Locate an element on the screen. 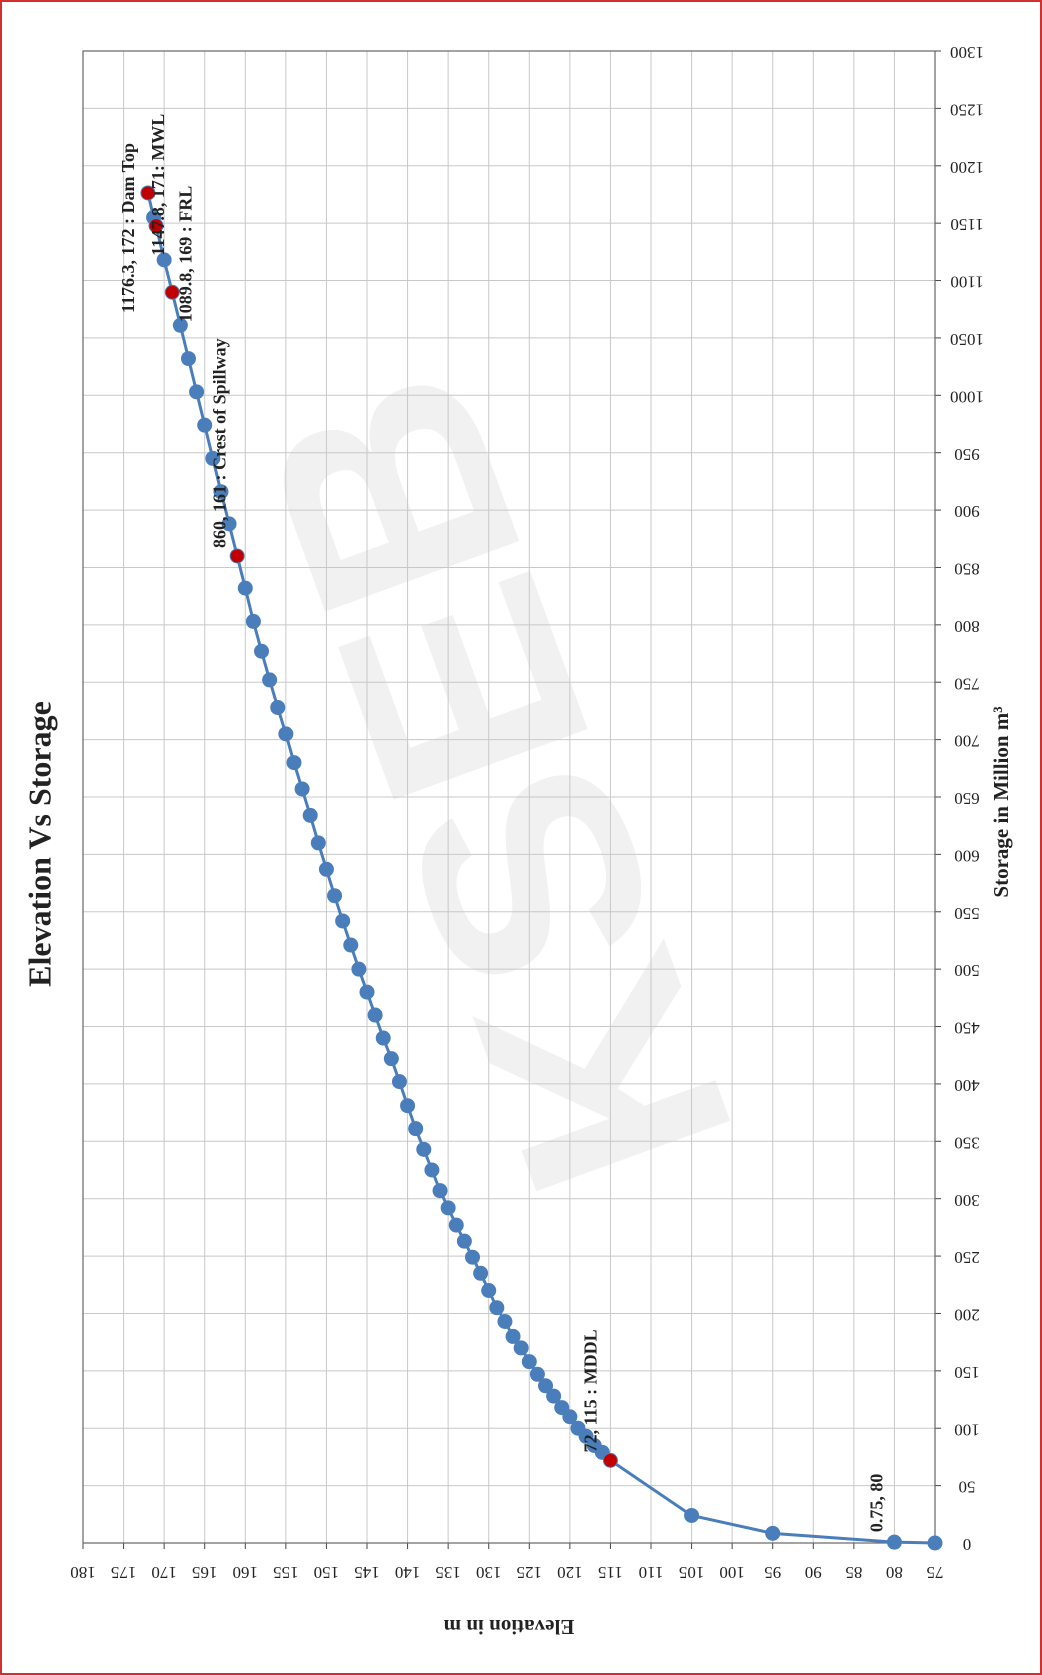 This screenshot has width=1042, height=1675. y-tick-label: 170 is located at coordinates (164, 1572).